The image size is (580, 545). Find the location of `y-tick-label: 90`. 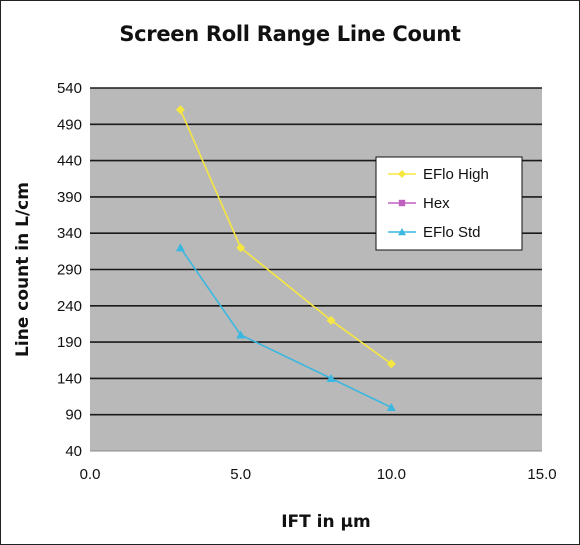

y-tick-label: 90 is located at coordinates (73, 415).